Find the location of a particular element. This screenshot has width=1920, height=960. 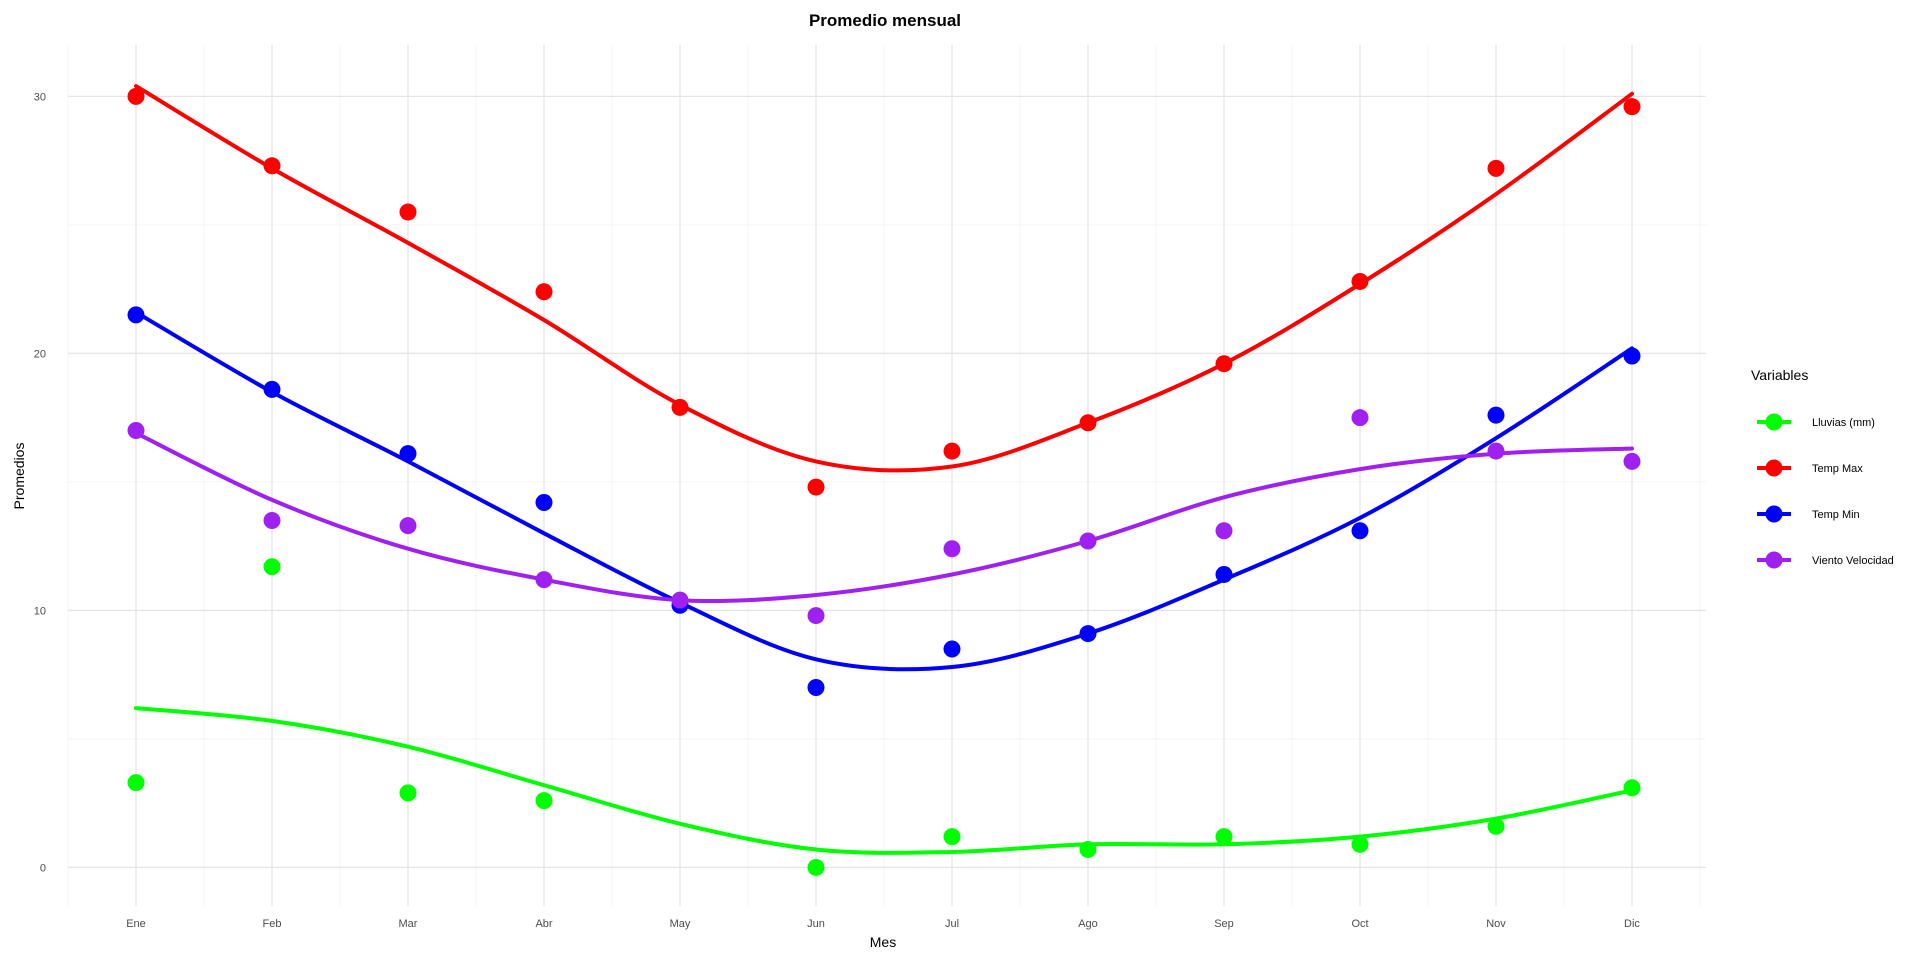

legend-item-lluvias-mm: Lluvias (mm) is located at coordinates (1816, 422).